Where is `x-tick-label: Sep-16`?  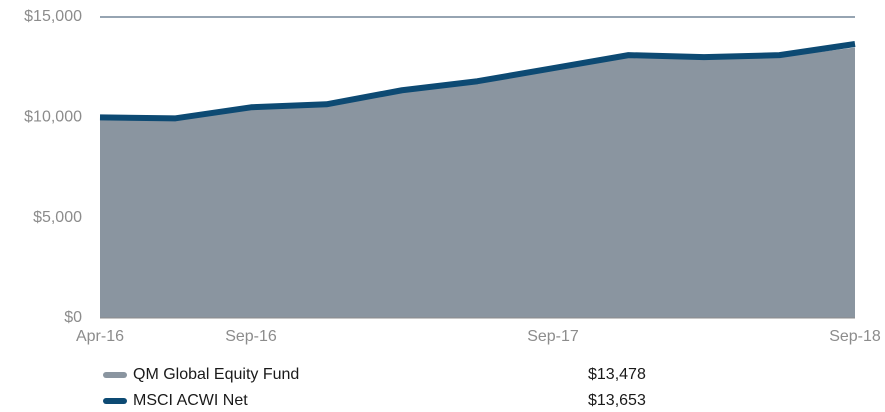
x-tick-label: Sep-16 is located at coordinates (251, 336).